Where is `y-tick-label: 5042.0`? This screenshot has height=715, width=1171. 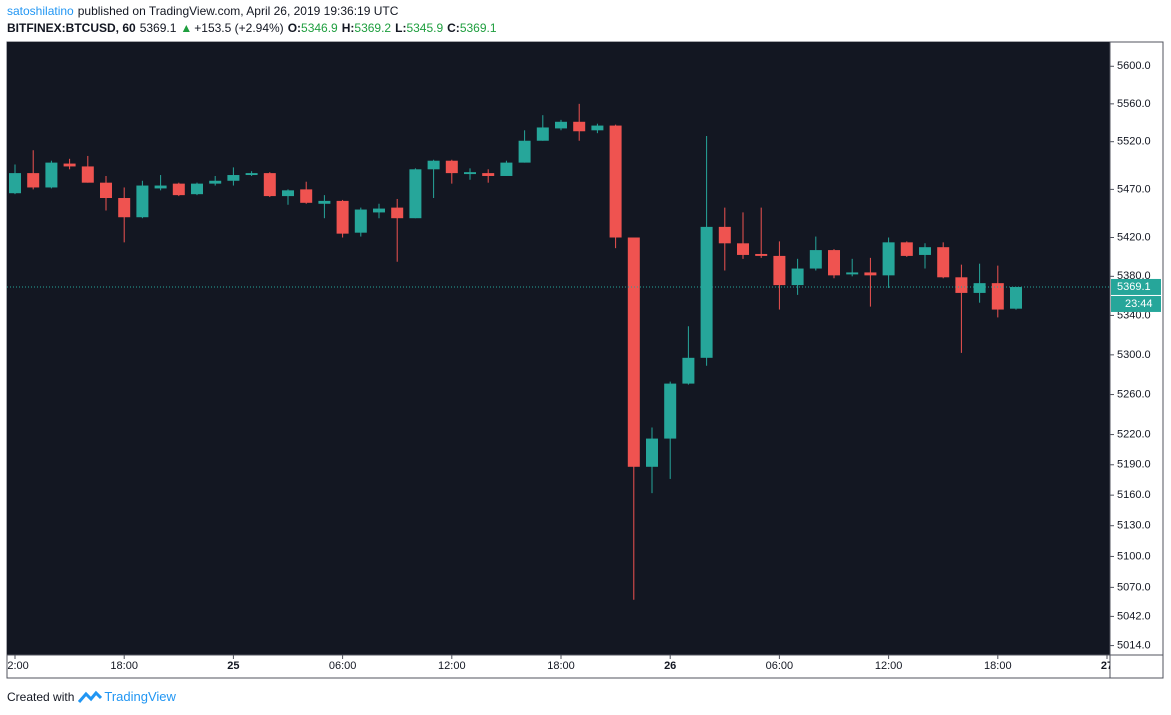 y-tick-label: 5042.0 is located at coordinates (1134, 616).